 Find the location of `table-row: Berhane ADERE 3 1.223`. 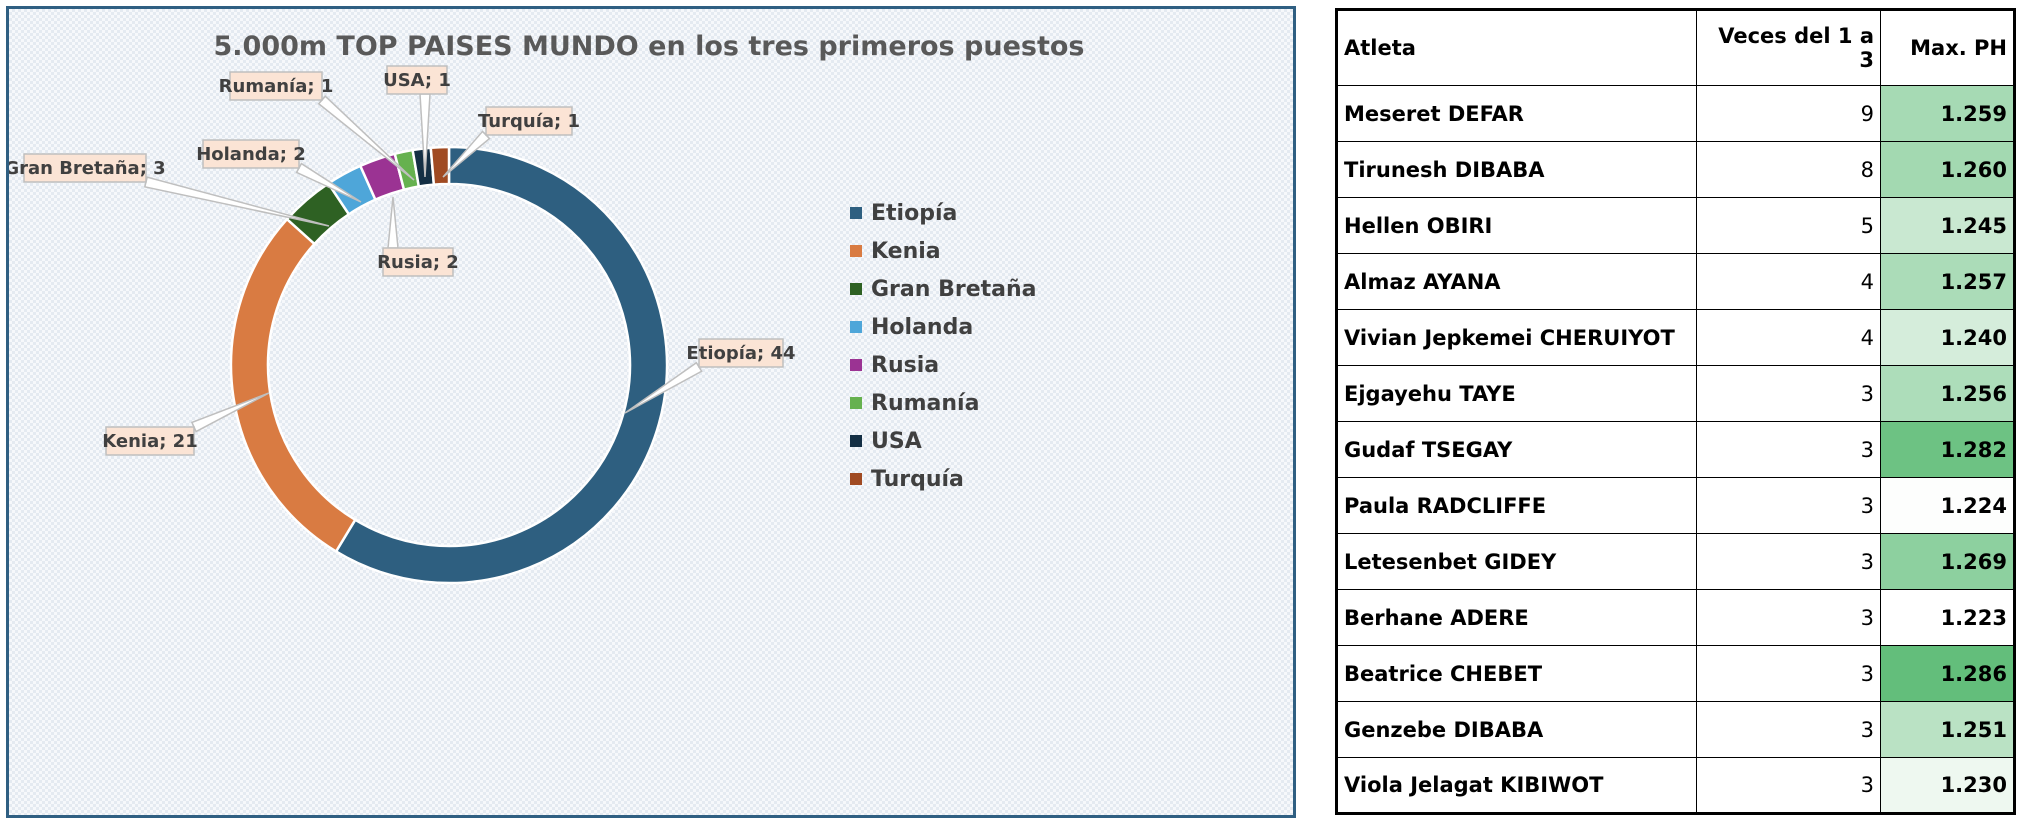

table-row: Berhane ADERE 3 1.223 is located at coordinates (1675, 617).